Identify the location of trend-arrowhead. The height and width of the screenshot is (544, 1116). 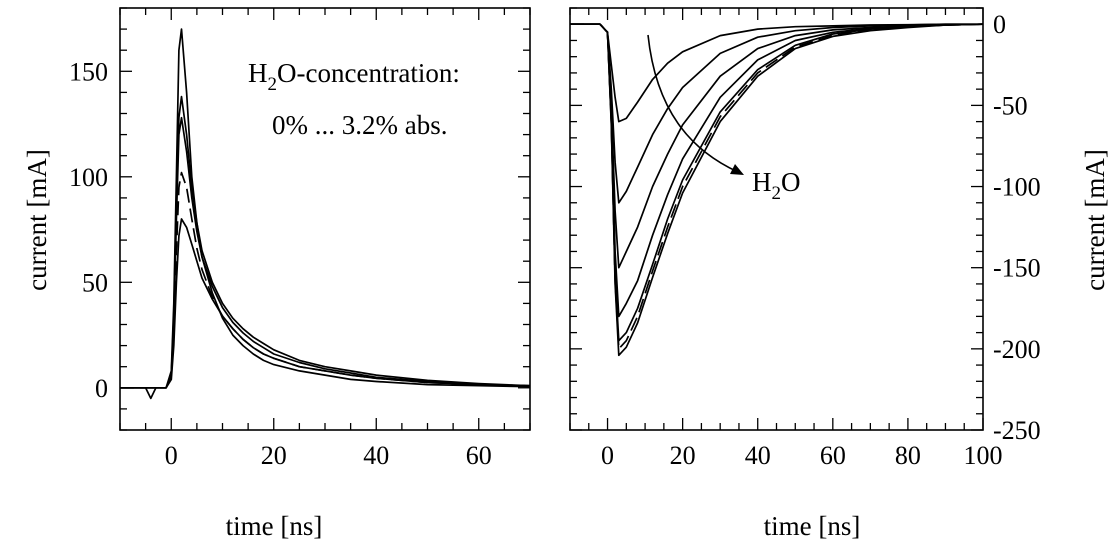
(737, 169).